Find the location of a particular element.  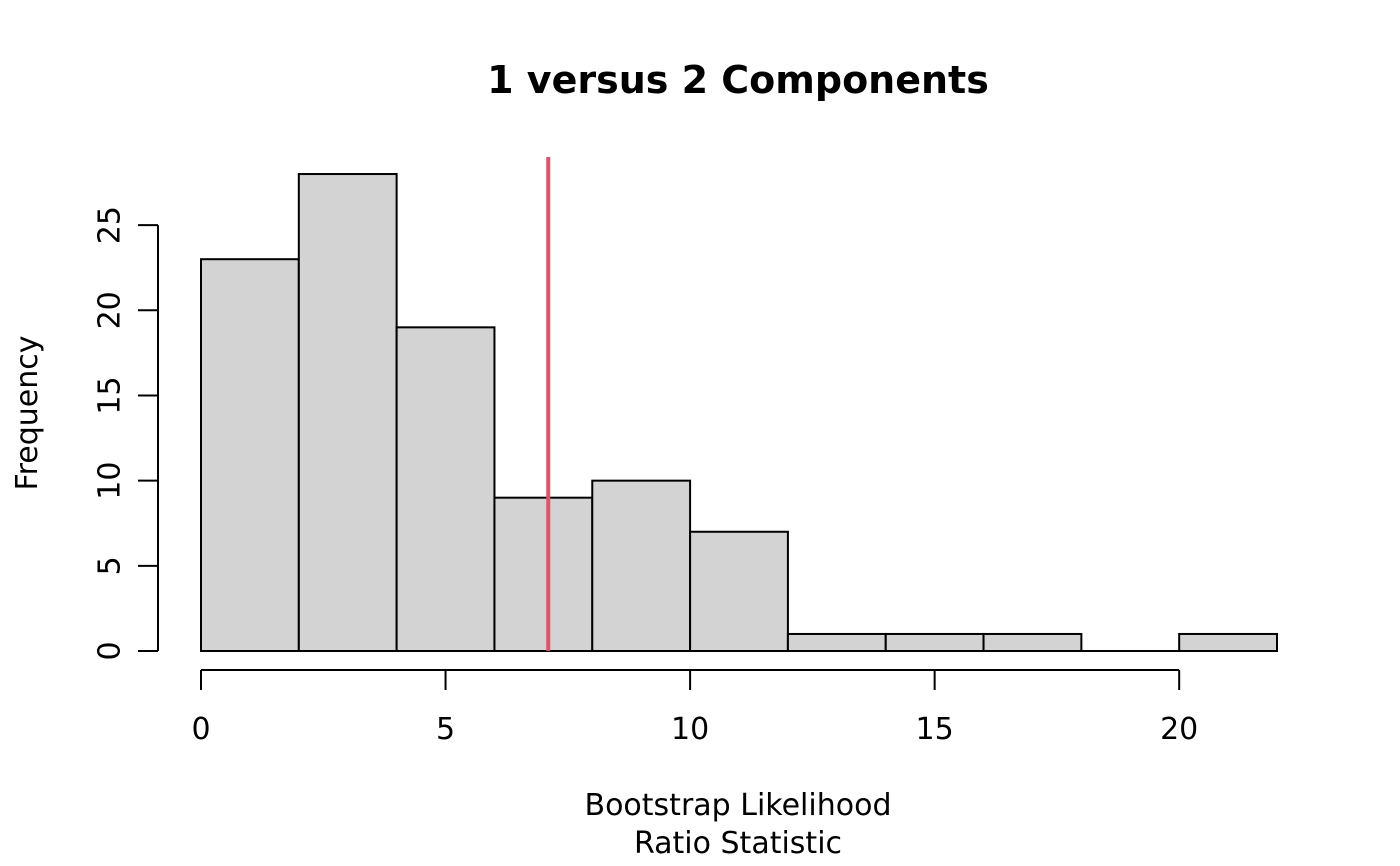

y-tick-label: 0 is located at coordinates (110, 650).